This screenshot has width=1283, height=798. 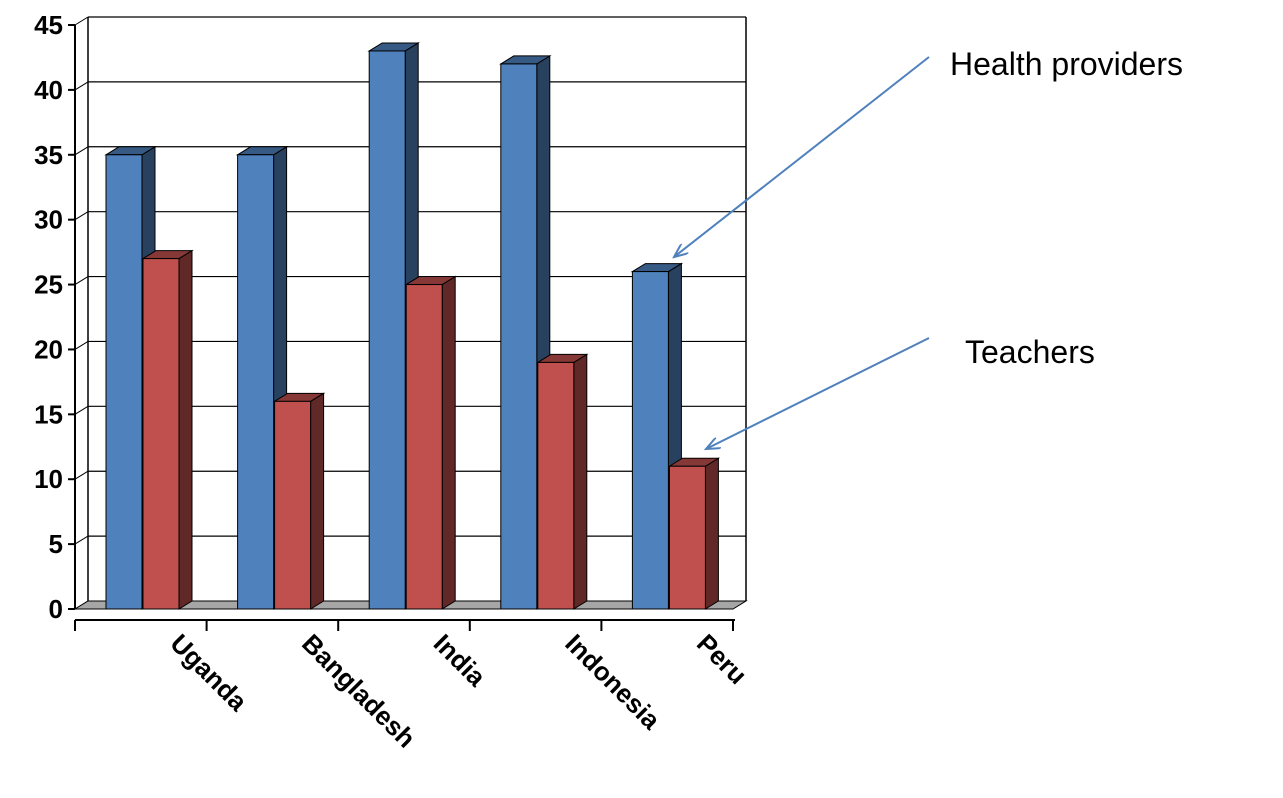 I want to click on x-category-label: India, so click(x=460, y=660).